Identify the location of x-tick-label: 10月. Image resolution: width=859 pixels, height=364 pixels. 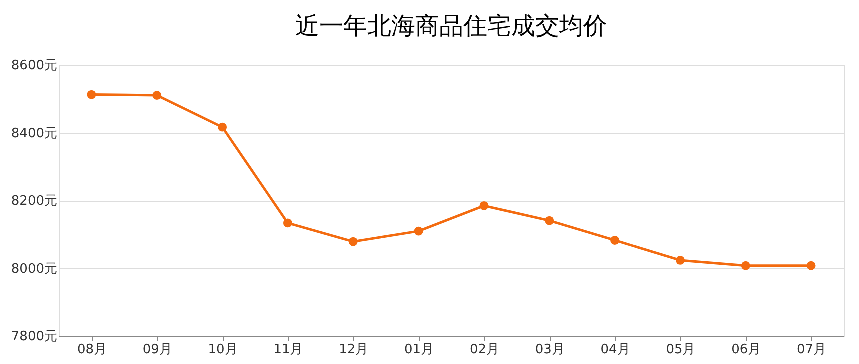
(223, 350).